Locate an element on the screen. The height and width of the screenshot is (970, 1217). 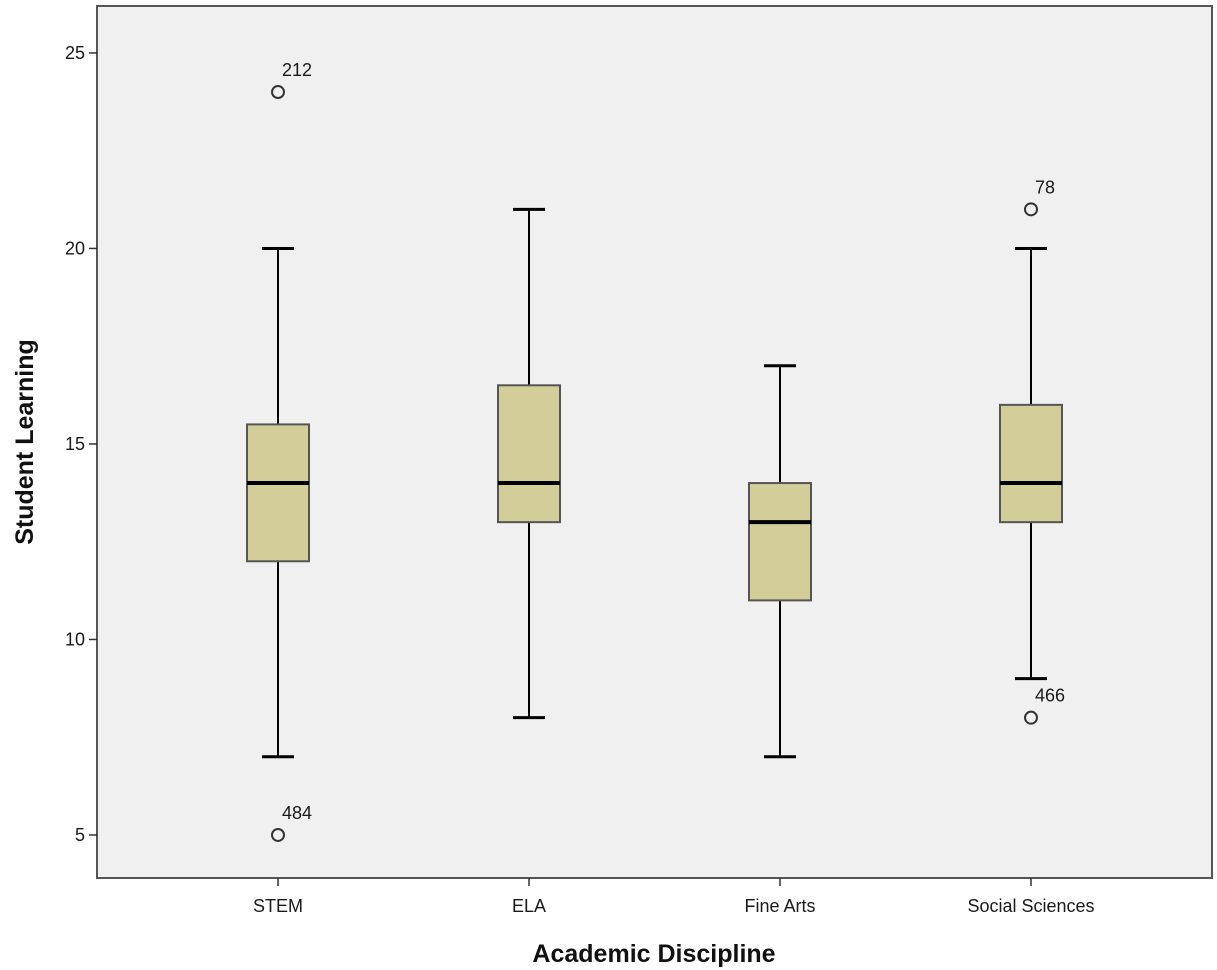
y-tick-label: 20 is located at coordinates (75, 248).